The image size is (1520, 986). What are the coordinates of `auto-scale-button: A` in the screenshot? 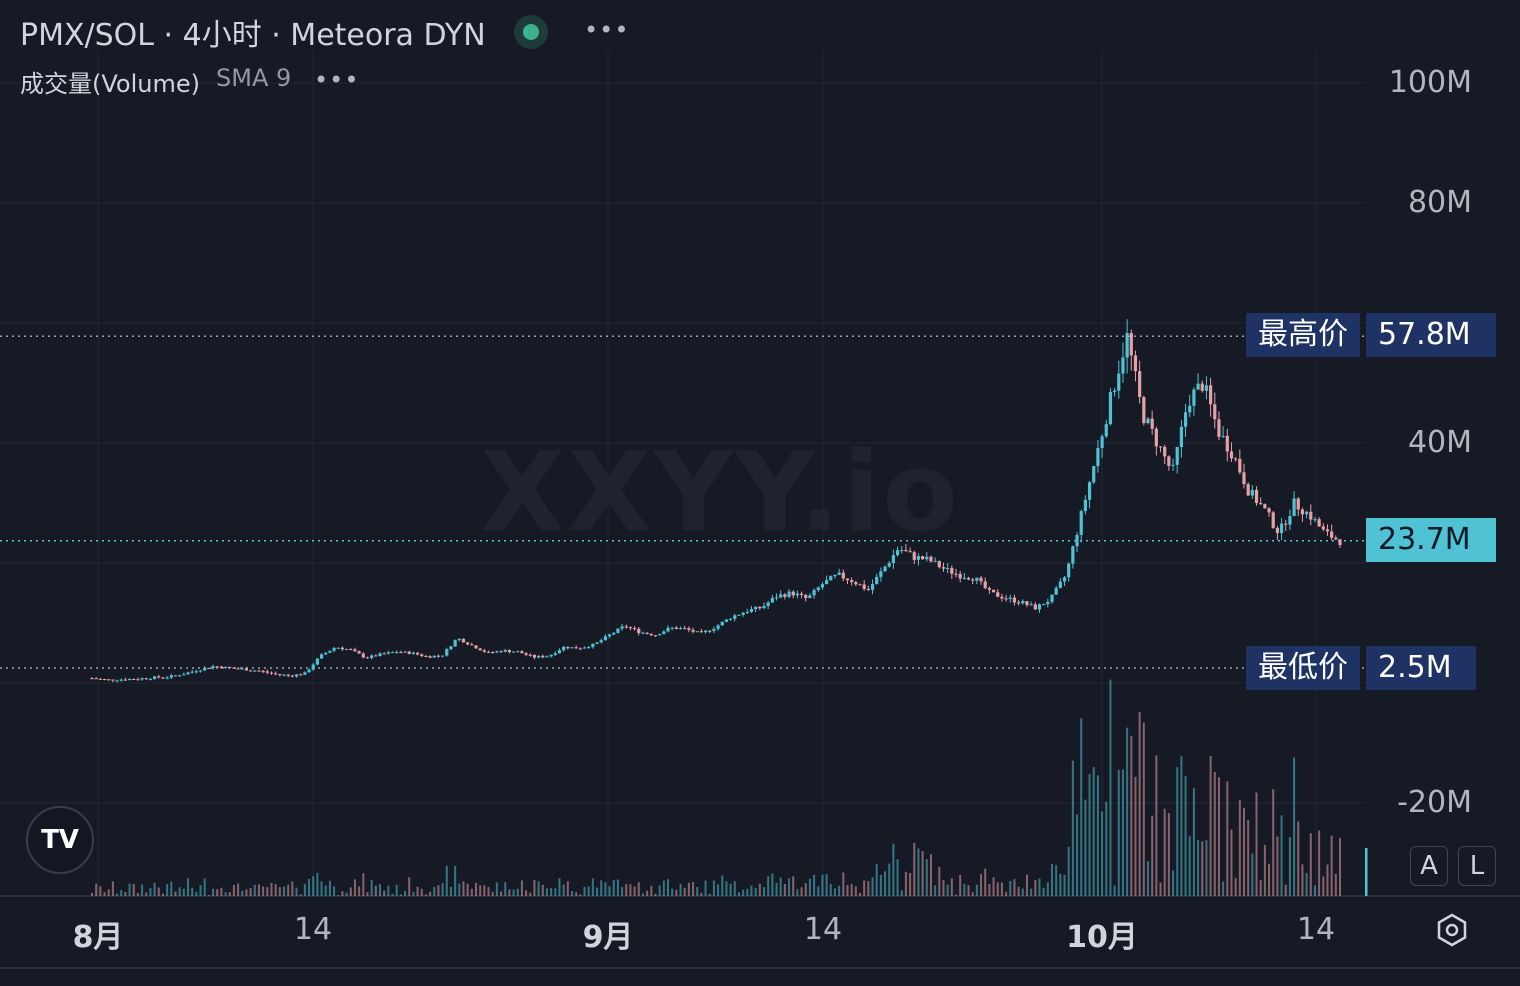 It's located at (1429, 866).